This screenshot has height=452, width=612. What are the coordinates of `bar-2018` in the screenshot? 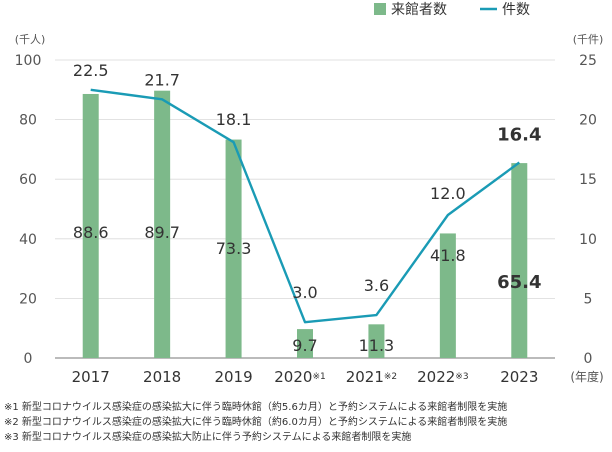 It's located at (162, 224).